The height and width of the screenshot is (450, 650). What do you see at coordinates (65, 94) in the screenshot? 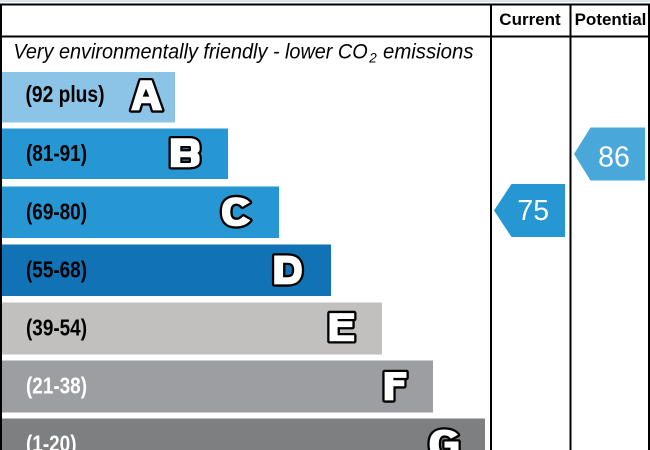
I see `svg-text: (92 plus)` at bounding box center [65, 94].